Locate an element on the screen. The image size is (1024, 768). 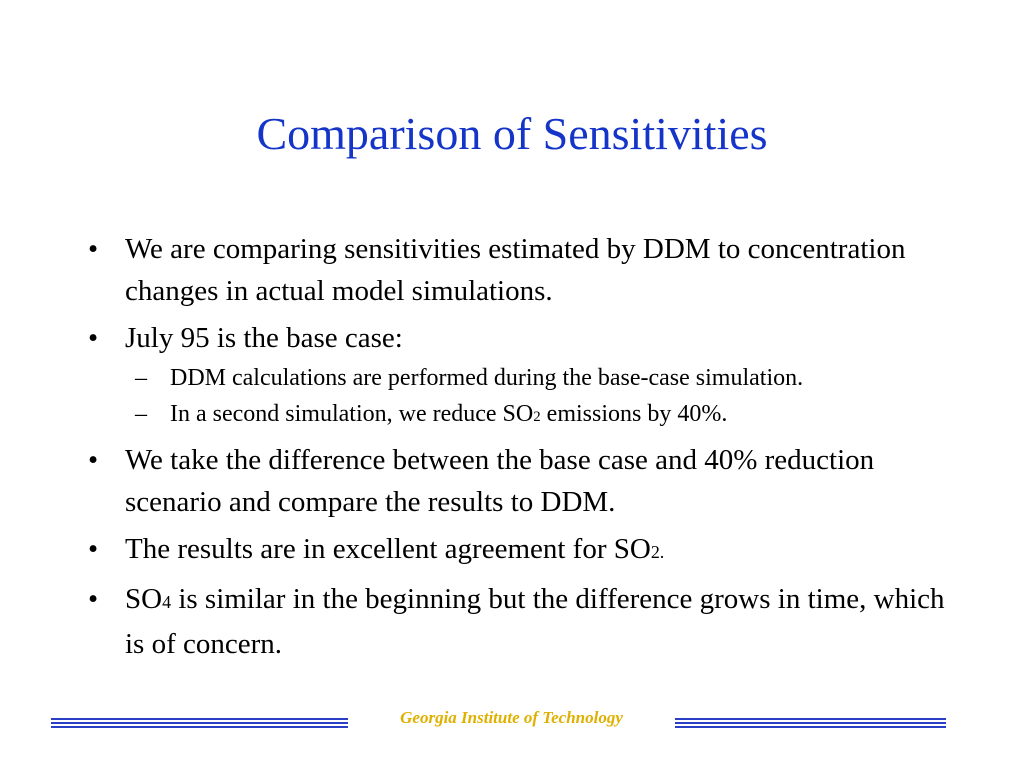
footer-rule-right is located at coordinates (810, 723).